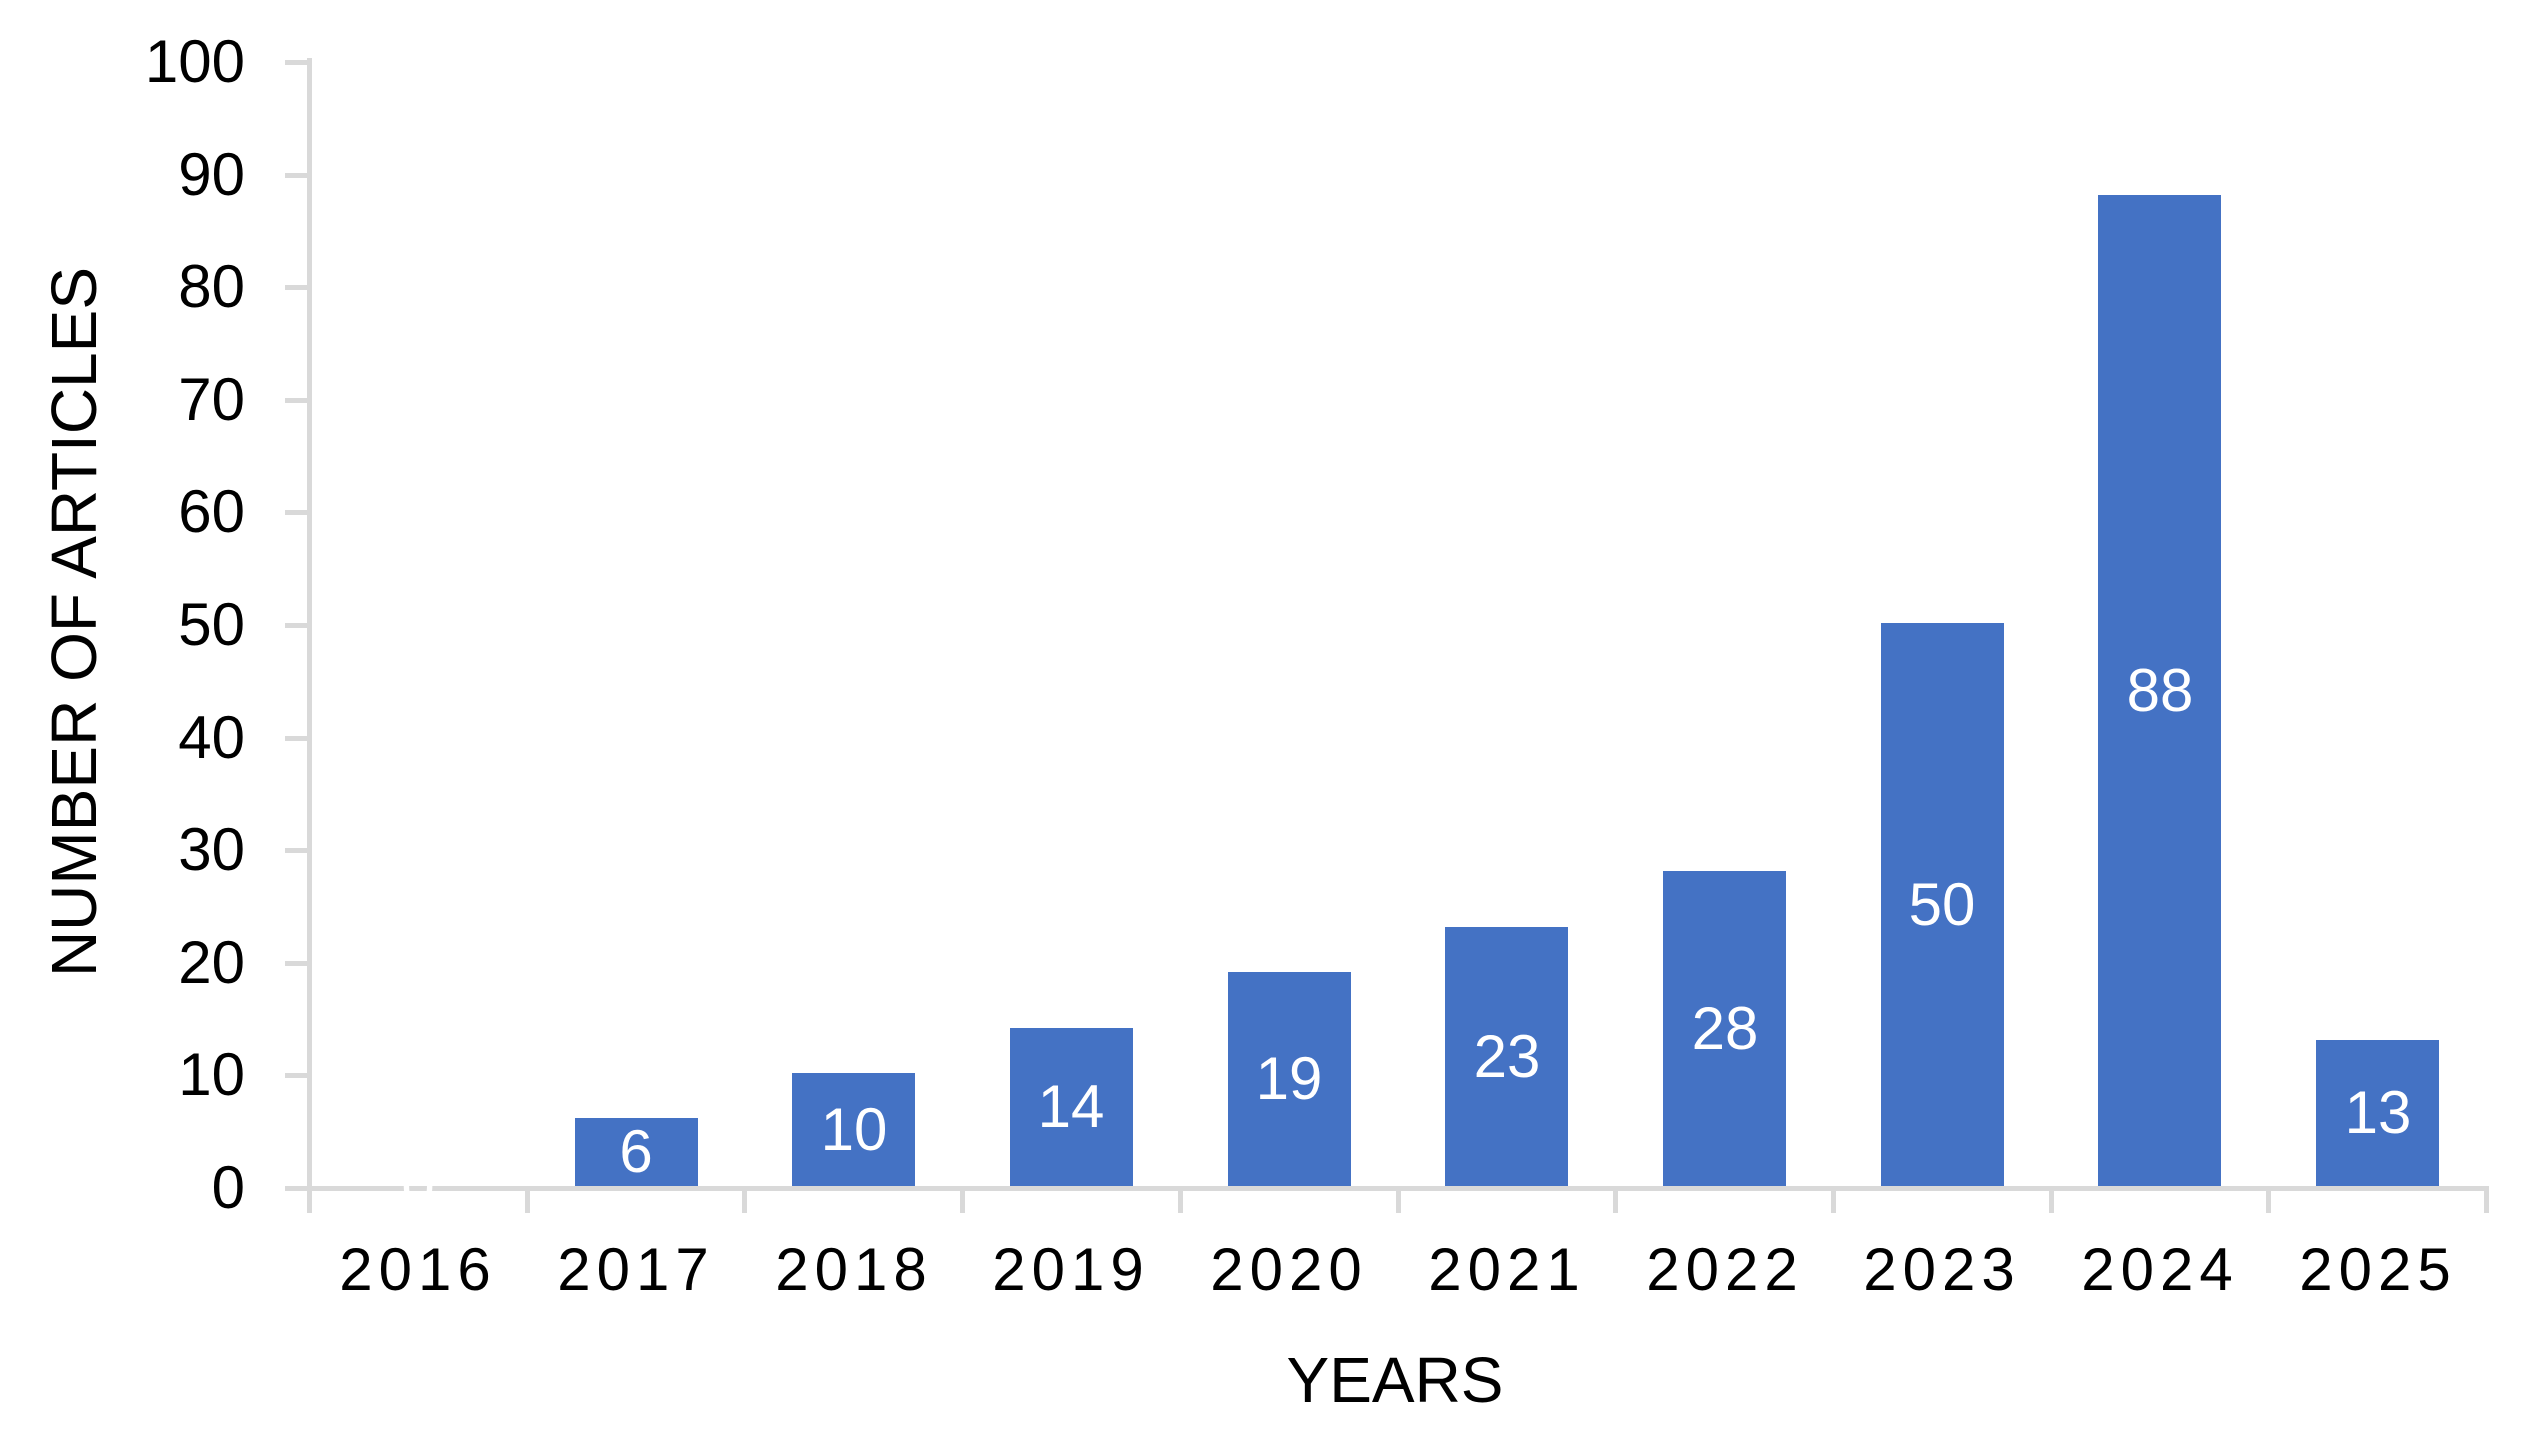 This screenshot has height=1432, width=2527. I want to click on y-axis-line, so click(309, 635).